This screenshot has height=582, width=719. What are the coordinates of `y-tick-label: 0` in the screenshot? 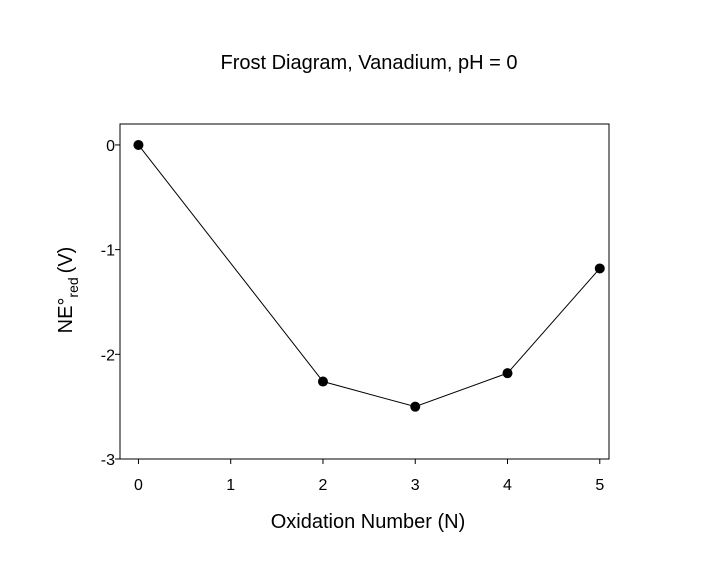 It's located at (110, 146).